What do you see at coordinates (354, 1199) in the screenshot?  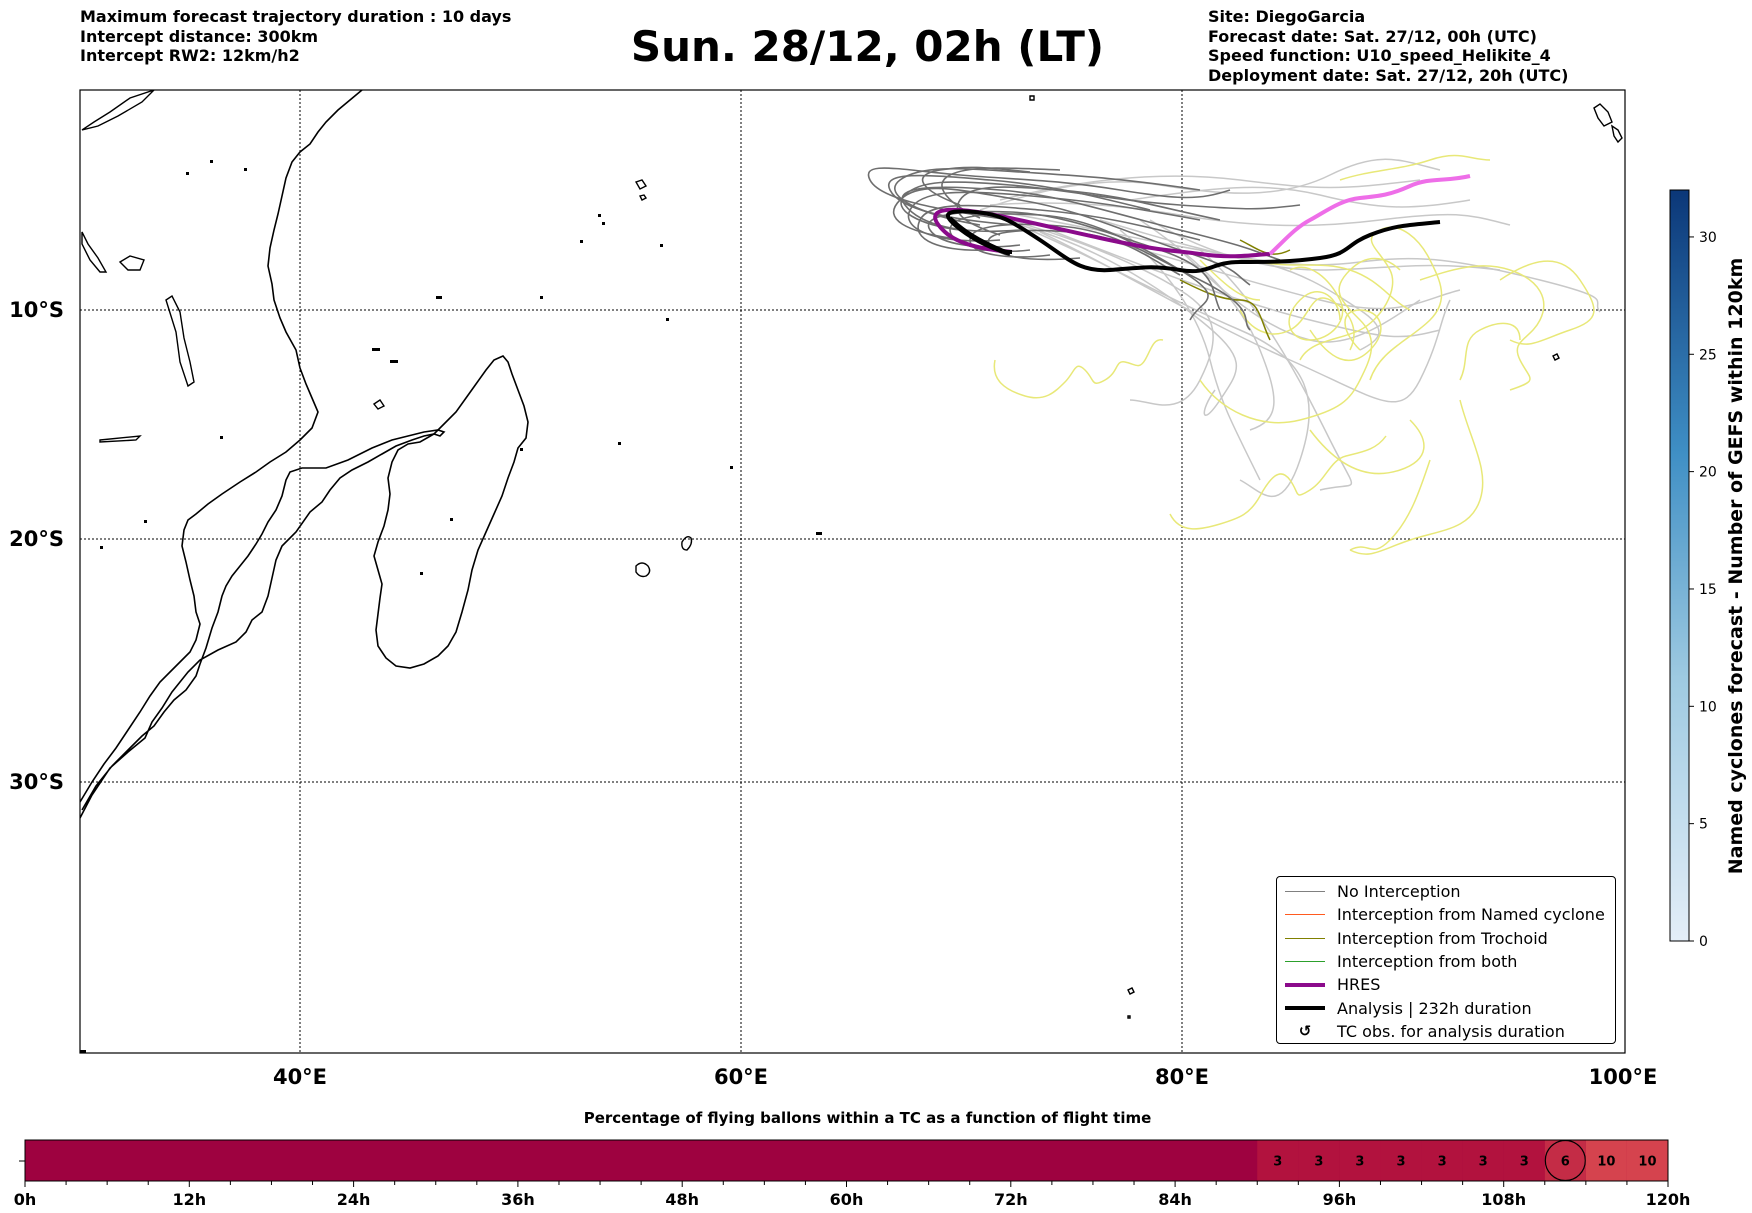 I see `percentage-tick-label: 24h` at bounding box center [354, 1199].